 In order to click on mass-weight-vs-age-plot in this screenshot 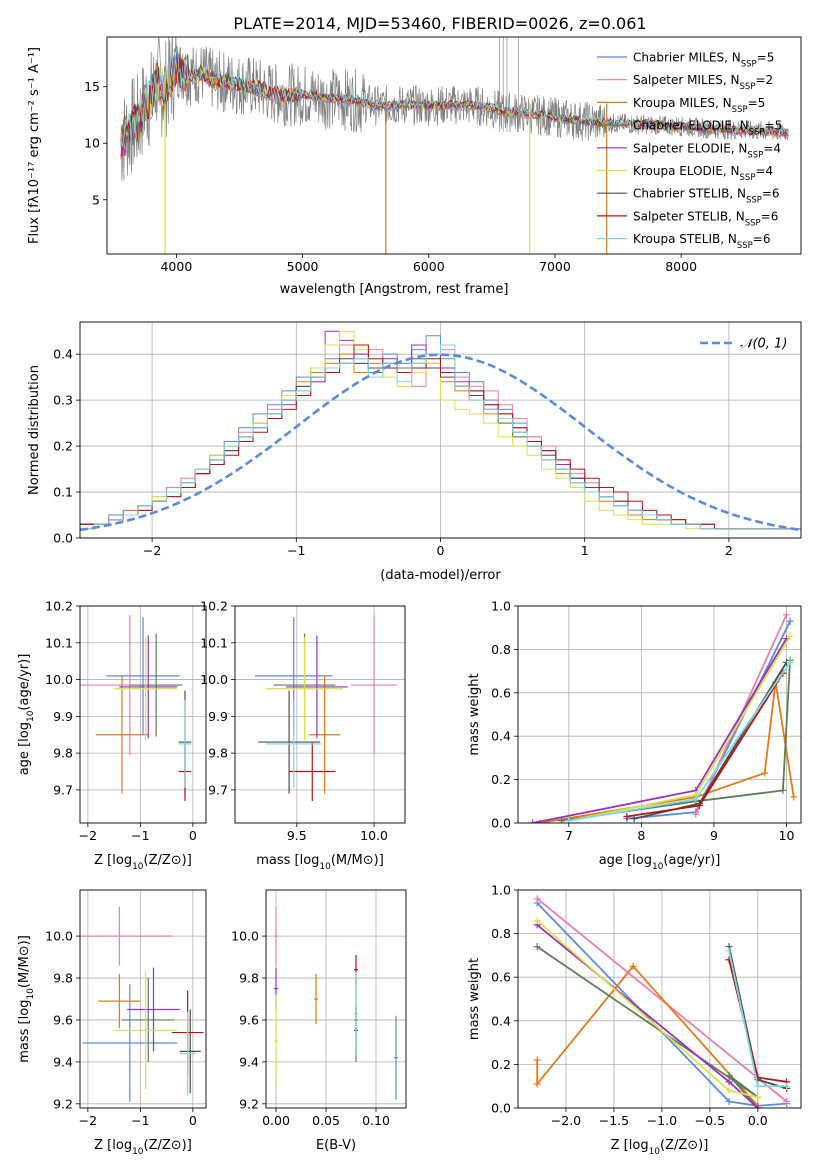, I will do `click(663, 717)`.